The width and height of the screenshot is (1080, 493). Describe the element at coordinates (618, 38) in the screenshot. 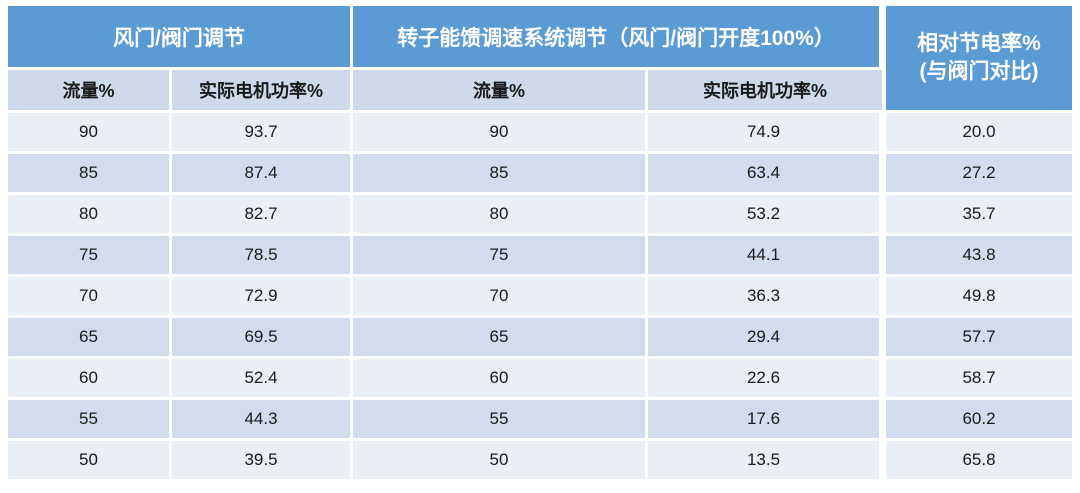

I see `group-header-rotor-system: 转子能馈调速系统调节（风门/阀门开度100%）` at that location.